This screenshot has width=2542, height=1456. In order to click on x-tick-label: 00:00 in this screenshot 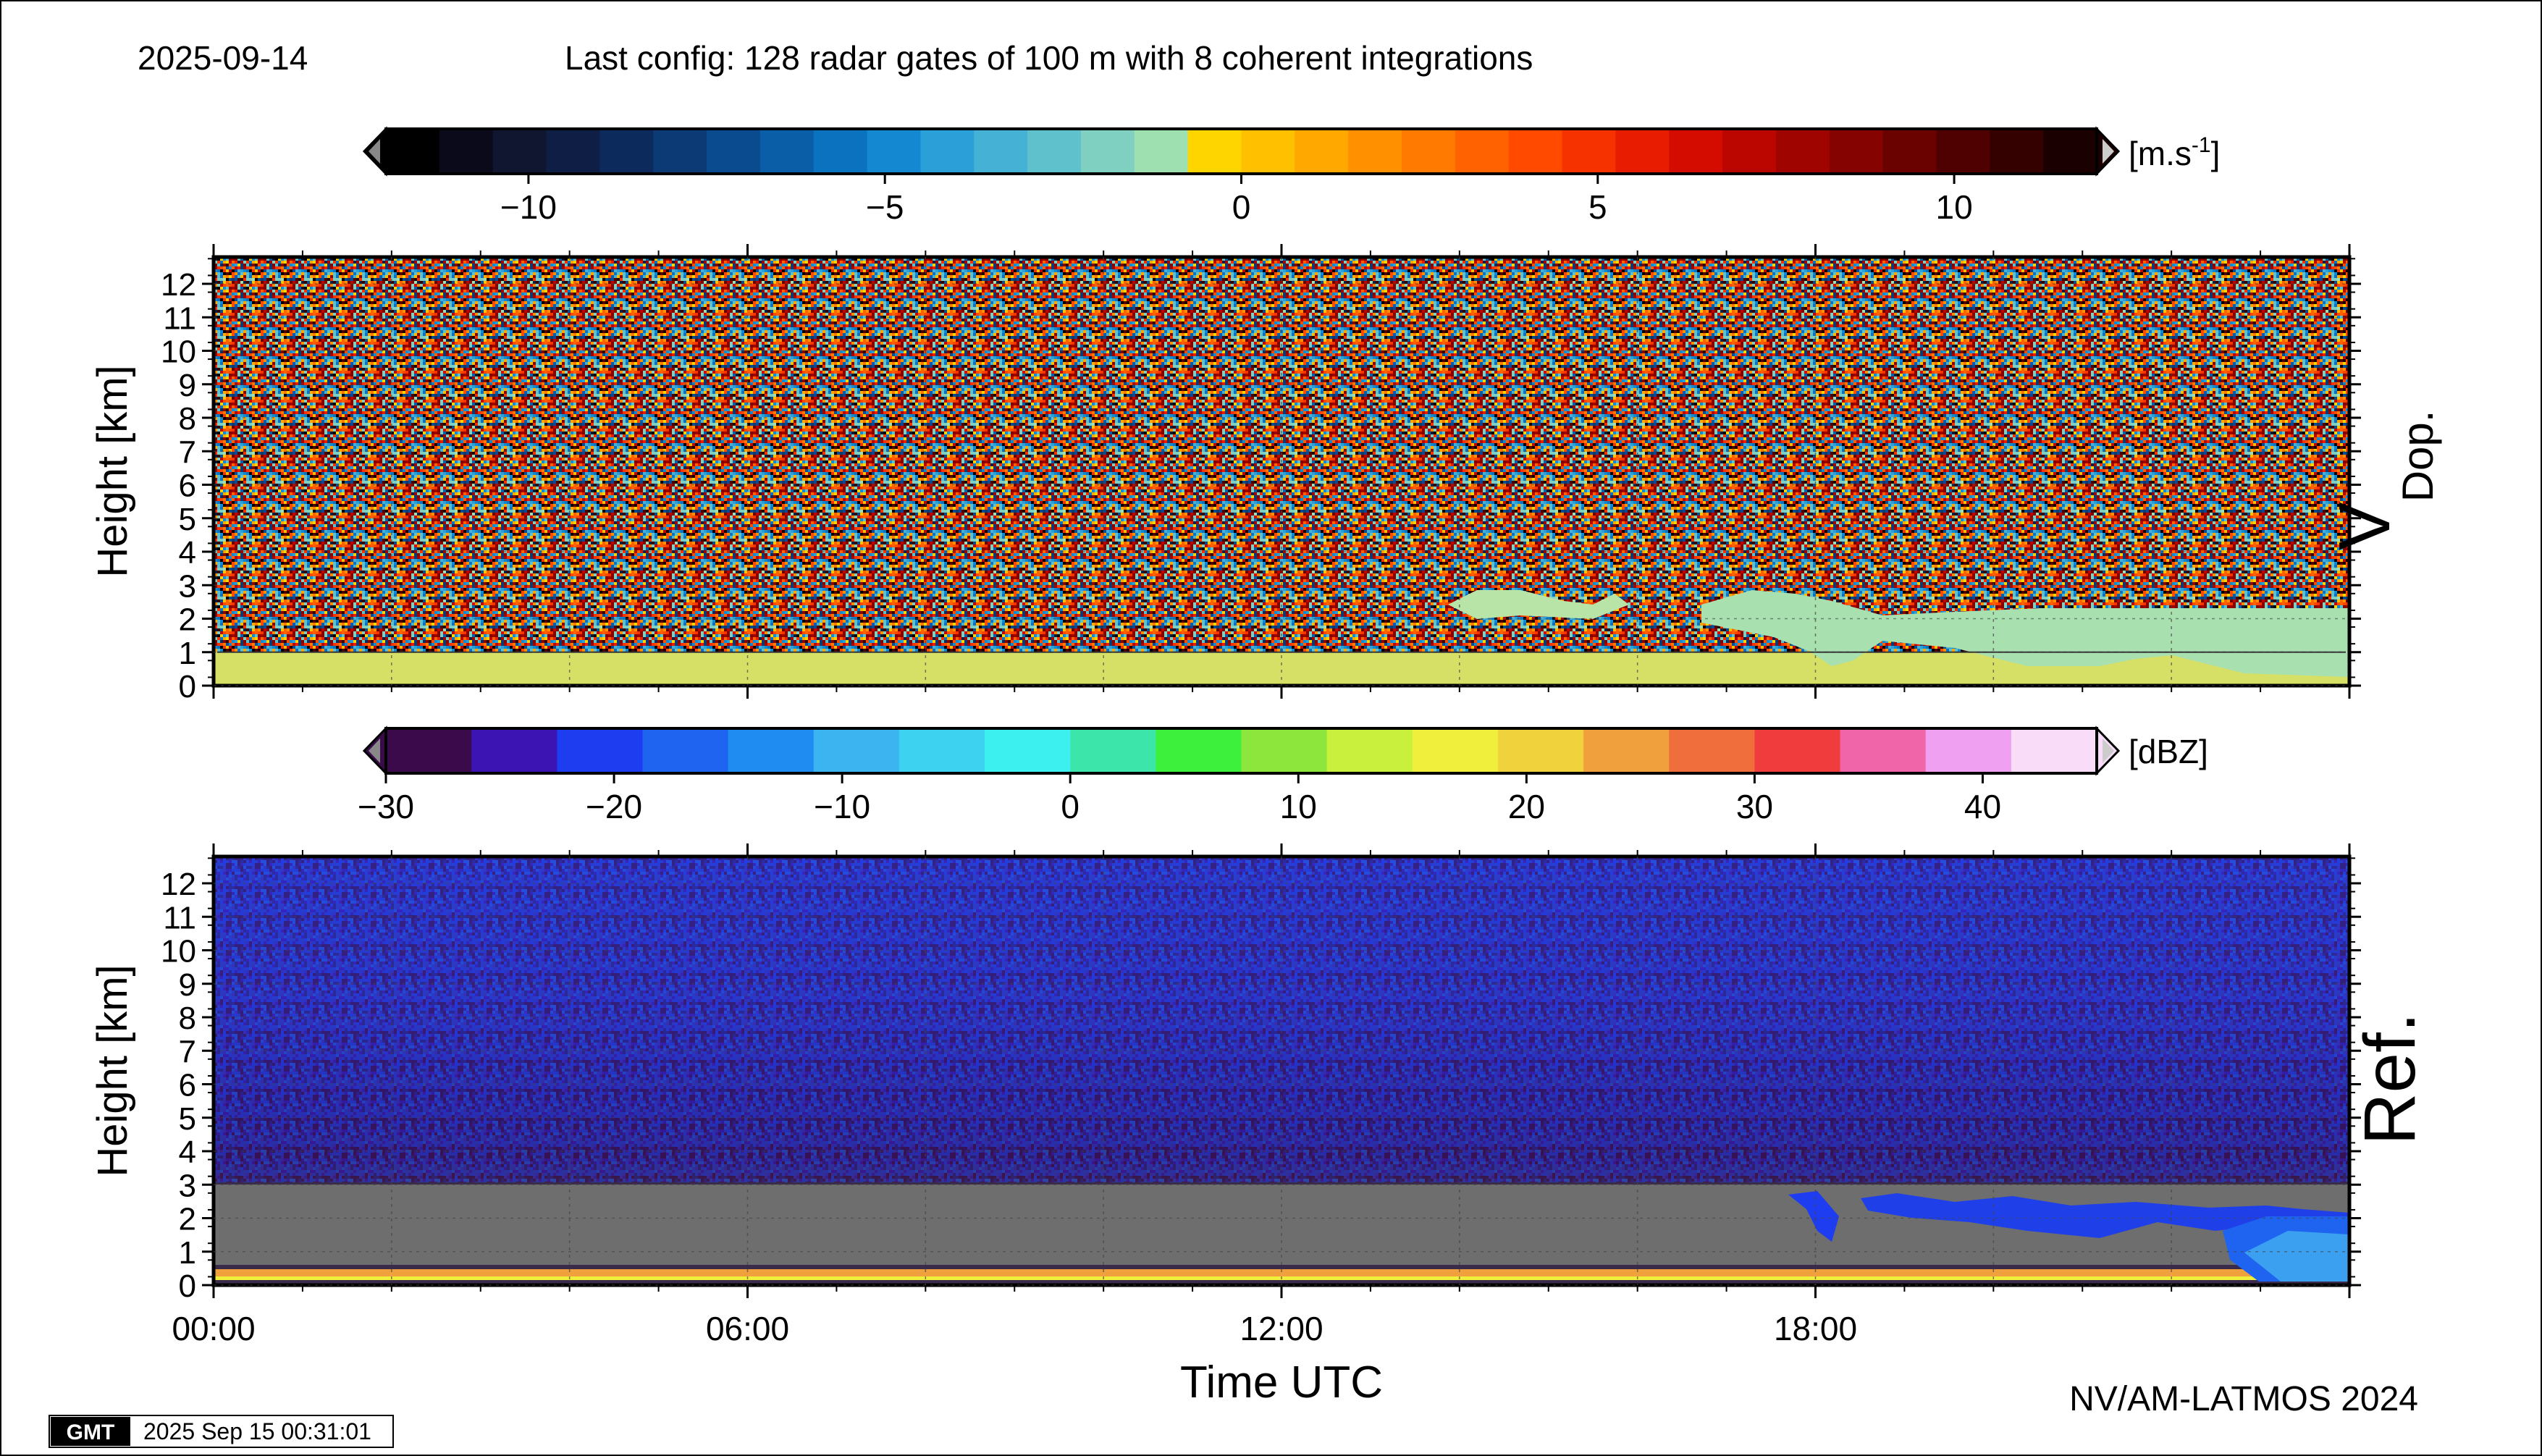, I will do `click(213, 1328)`.